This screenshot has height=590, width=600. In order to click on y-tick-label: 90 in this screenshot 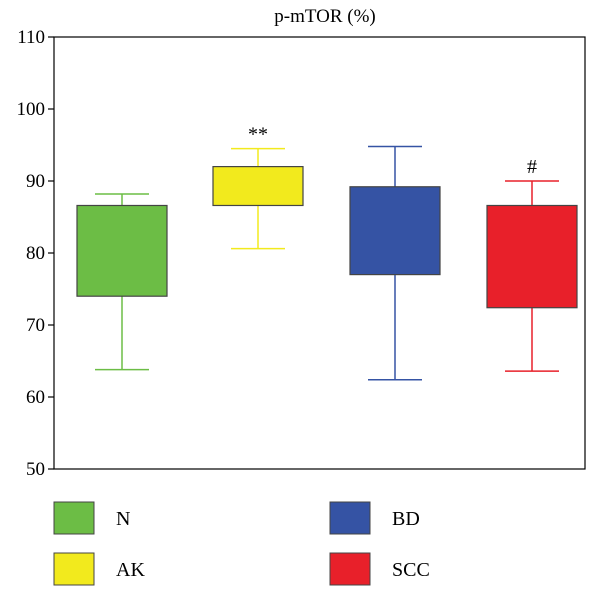, I will do `click(35, 181)`.